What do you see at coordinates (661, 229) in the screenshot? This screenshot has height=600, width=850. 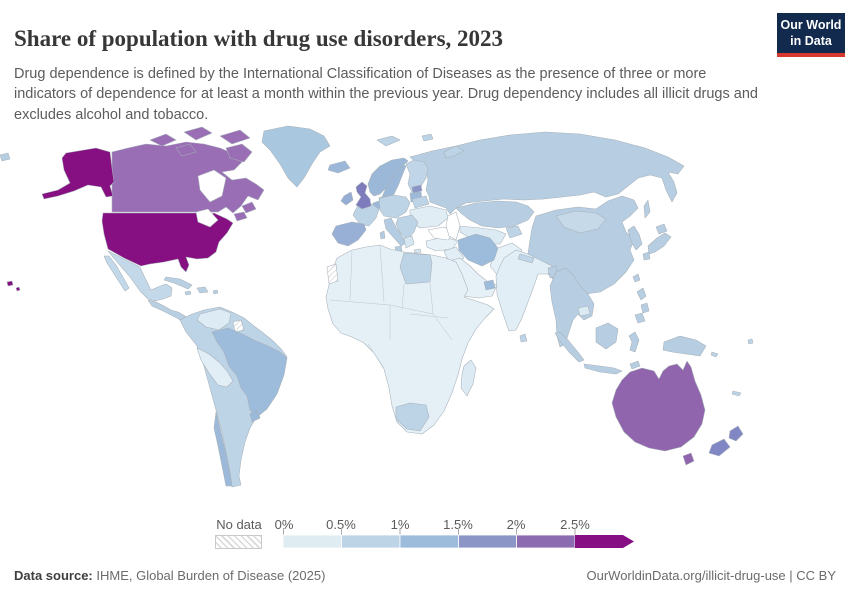 I see `country-japan-hokkaido` at bounding box center [661, 229].